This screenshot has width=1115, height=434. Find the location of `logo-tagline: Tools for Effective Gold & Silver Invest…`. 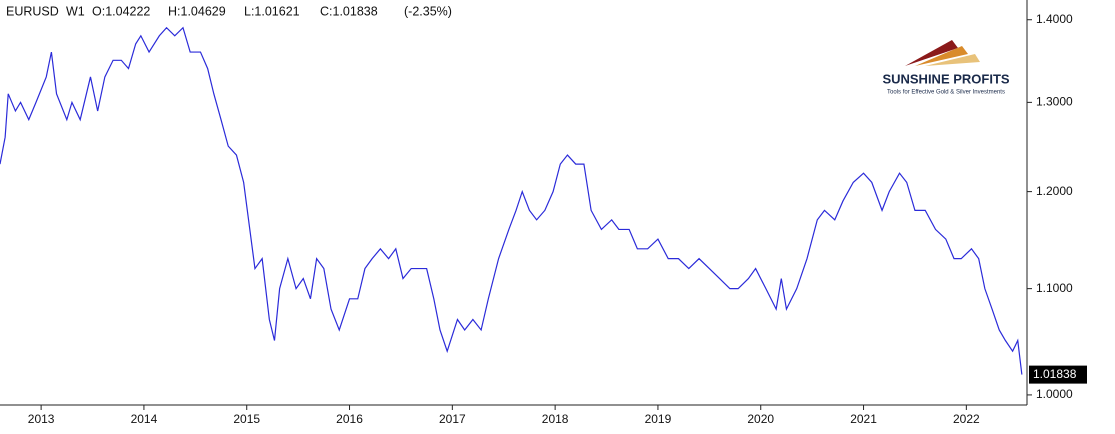

logo-tagline: Tools for Effective Gold & Silver Invest… is located at coordinates (946, 93).